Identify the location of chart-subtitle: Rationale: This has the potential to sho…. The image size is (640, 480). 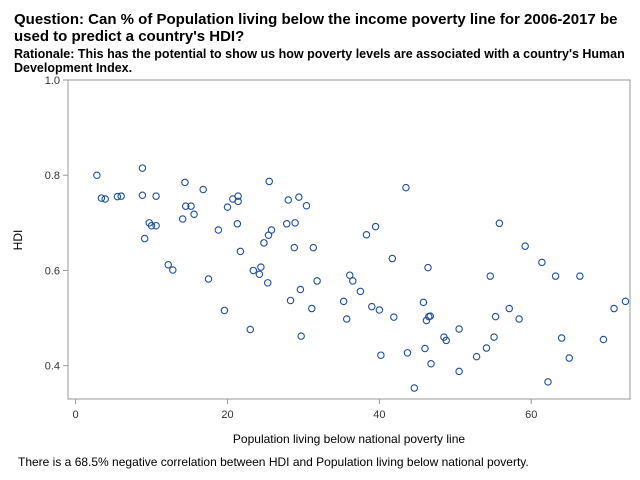
(319, 61).